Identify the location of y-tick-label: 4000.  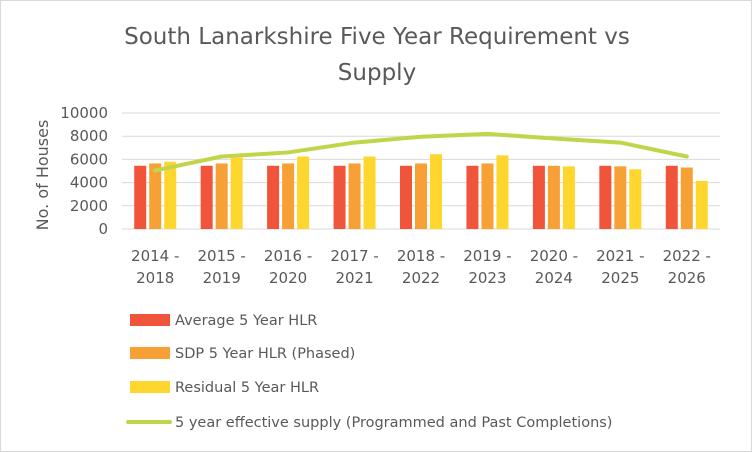
(89, 183).